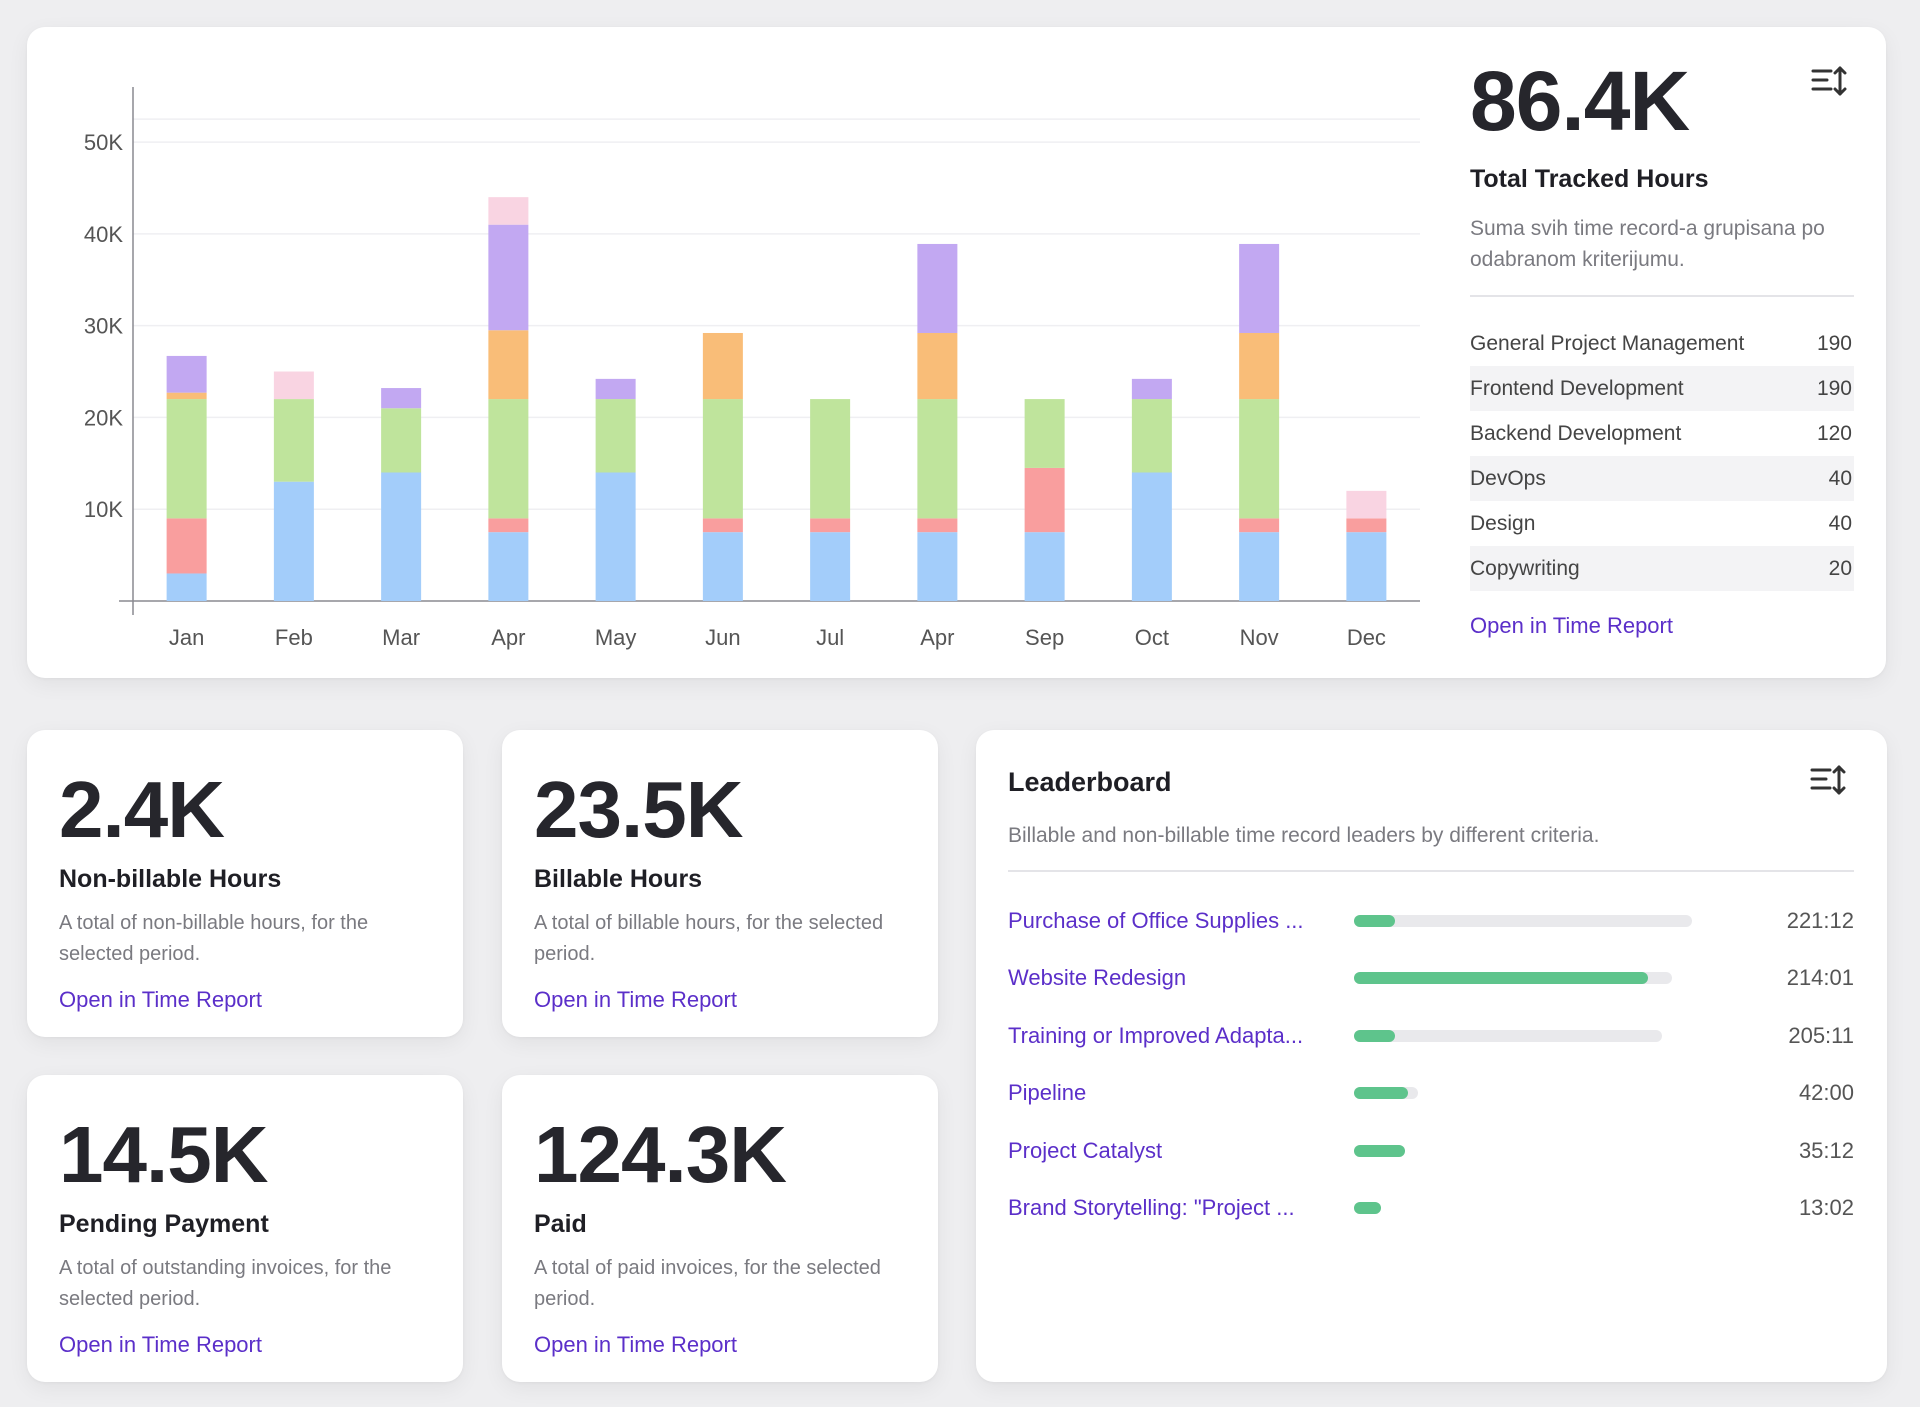 Image resolution: width=1920 pixels, height=1407 pixels. What do you see at coordinates (1085, 1150) in the screenshot?
I see `leaderboard-item-link: Project Catalyst` at bounding box center [1085, 1150].